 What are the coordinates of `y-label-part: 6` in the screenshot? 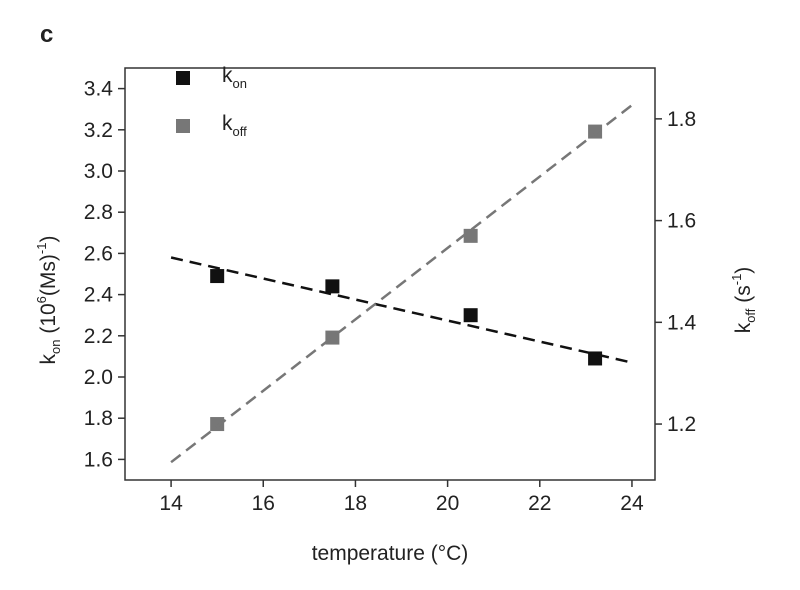 It's located at (41, 299).